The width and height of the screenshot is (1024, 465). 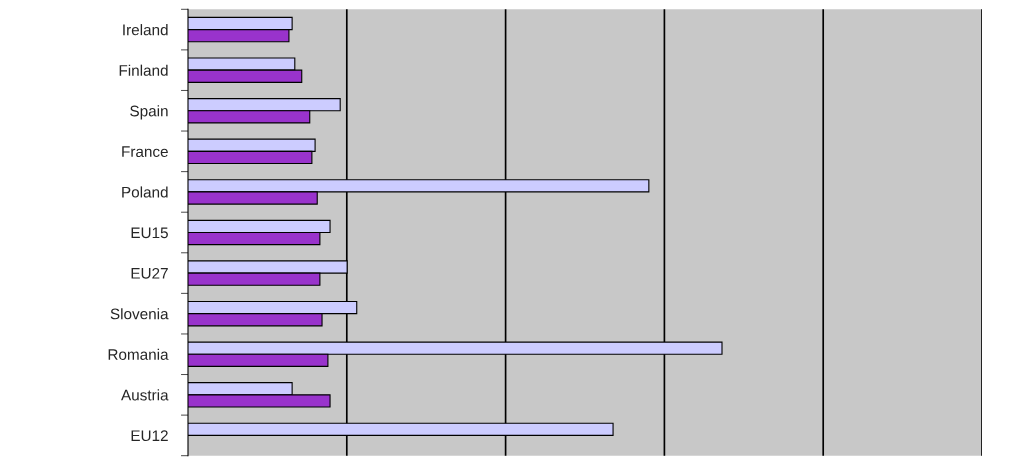 I want to click on y-tick-label: Romania, so click(x=138, y=354).